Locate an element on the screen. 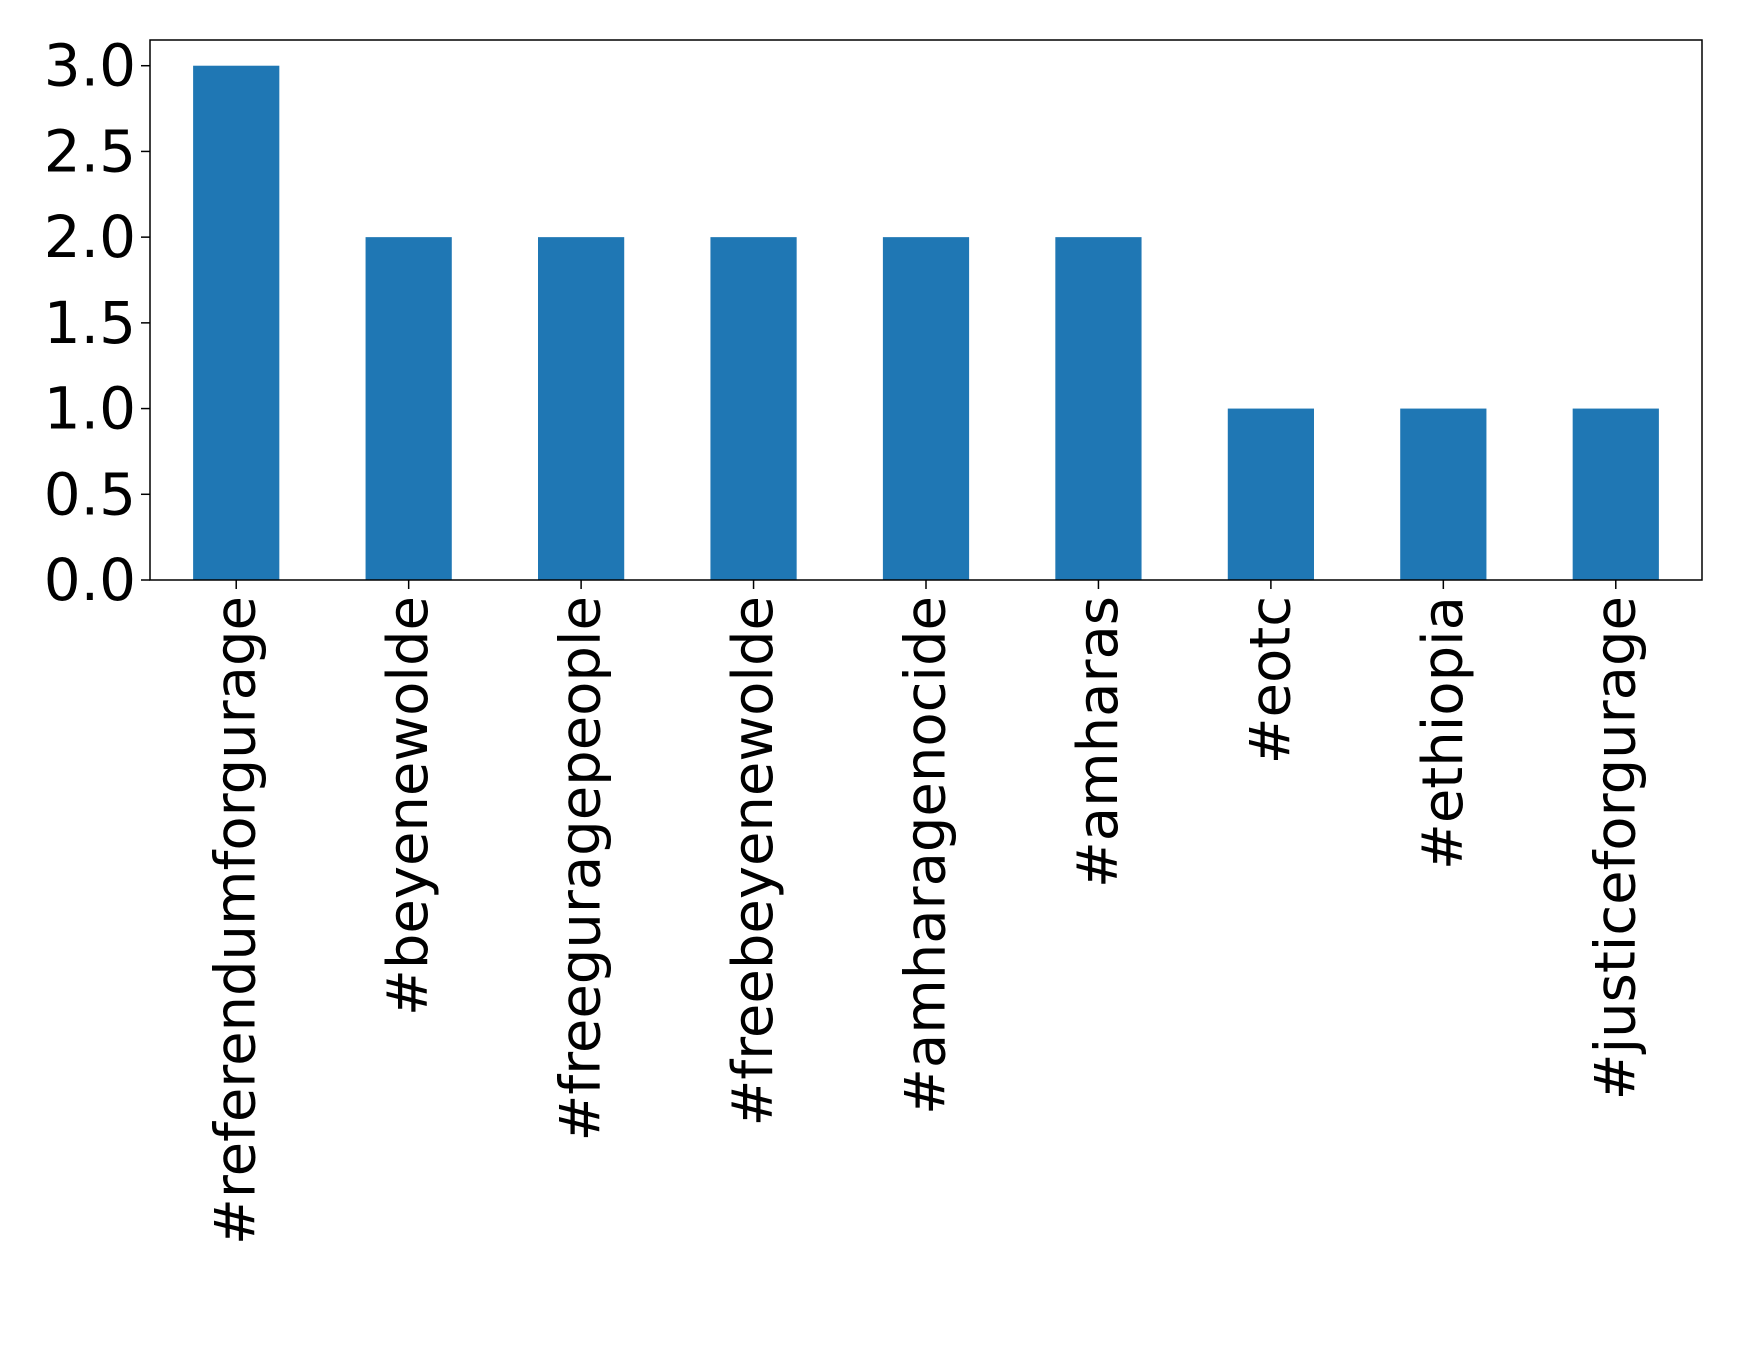  x-tick-label: #amharagenocide is located at coordinates (926, 855).